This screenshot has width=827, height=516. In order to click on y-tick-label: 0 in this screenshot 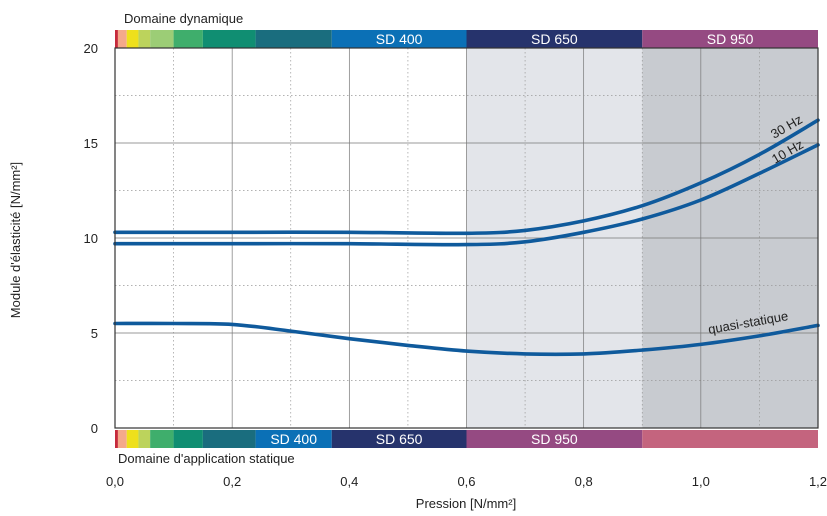, I will do `click(94, 428)`.